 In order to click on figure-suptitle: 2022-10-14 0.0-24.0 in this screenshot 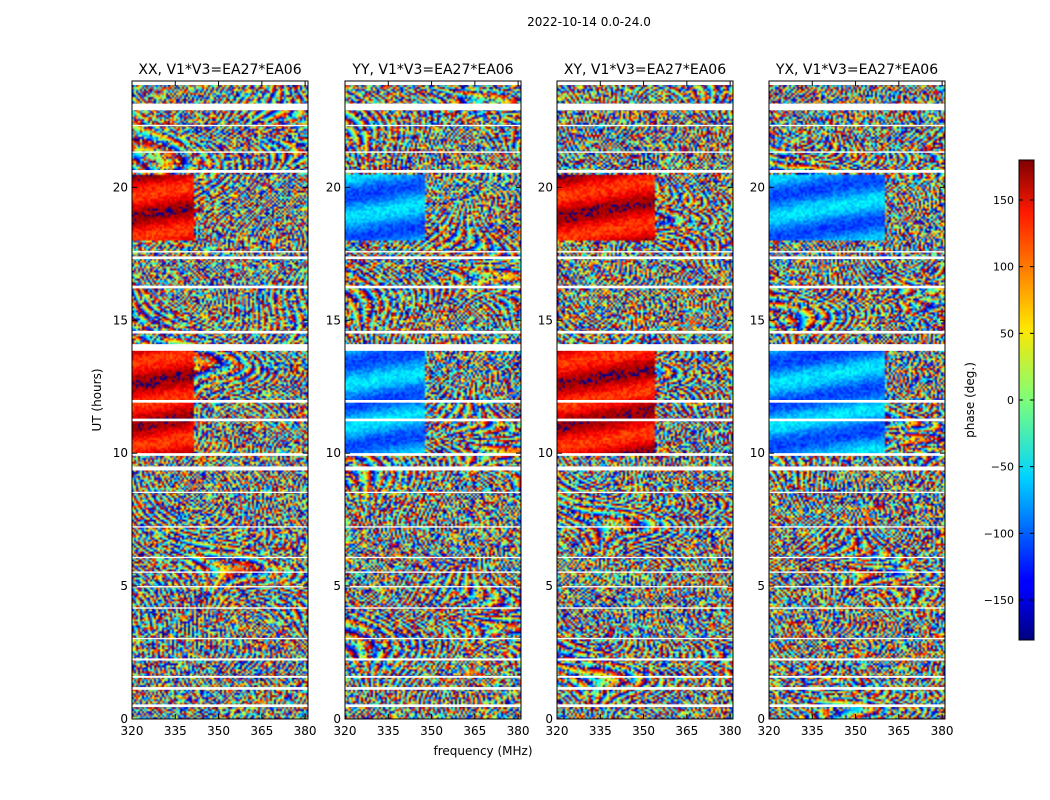, I will do `click(589, 22)`.